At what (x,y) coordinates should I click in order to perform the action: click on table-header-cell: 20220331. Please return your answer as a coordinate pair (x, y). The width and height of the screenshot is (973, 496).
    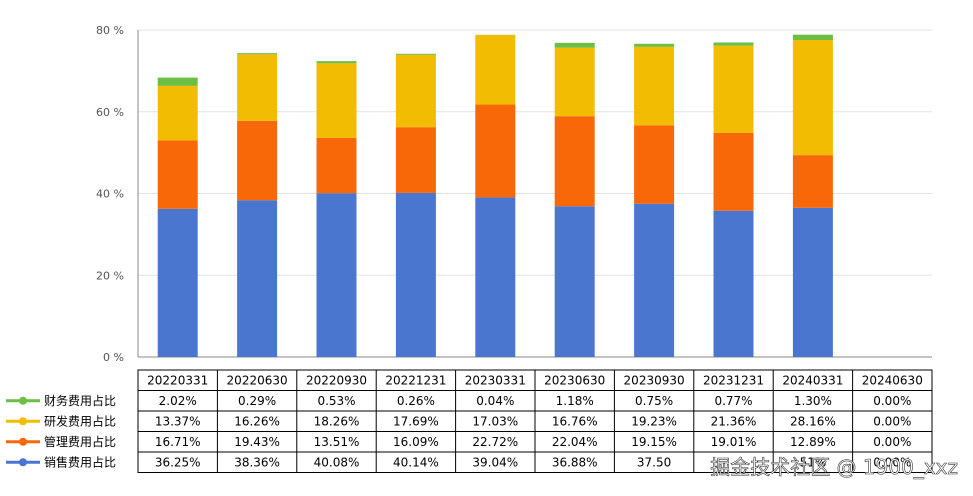
    Looking at the image, I should click on (177, 380).